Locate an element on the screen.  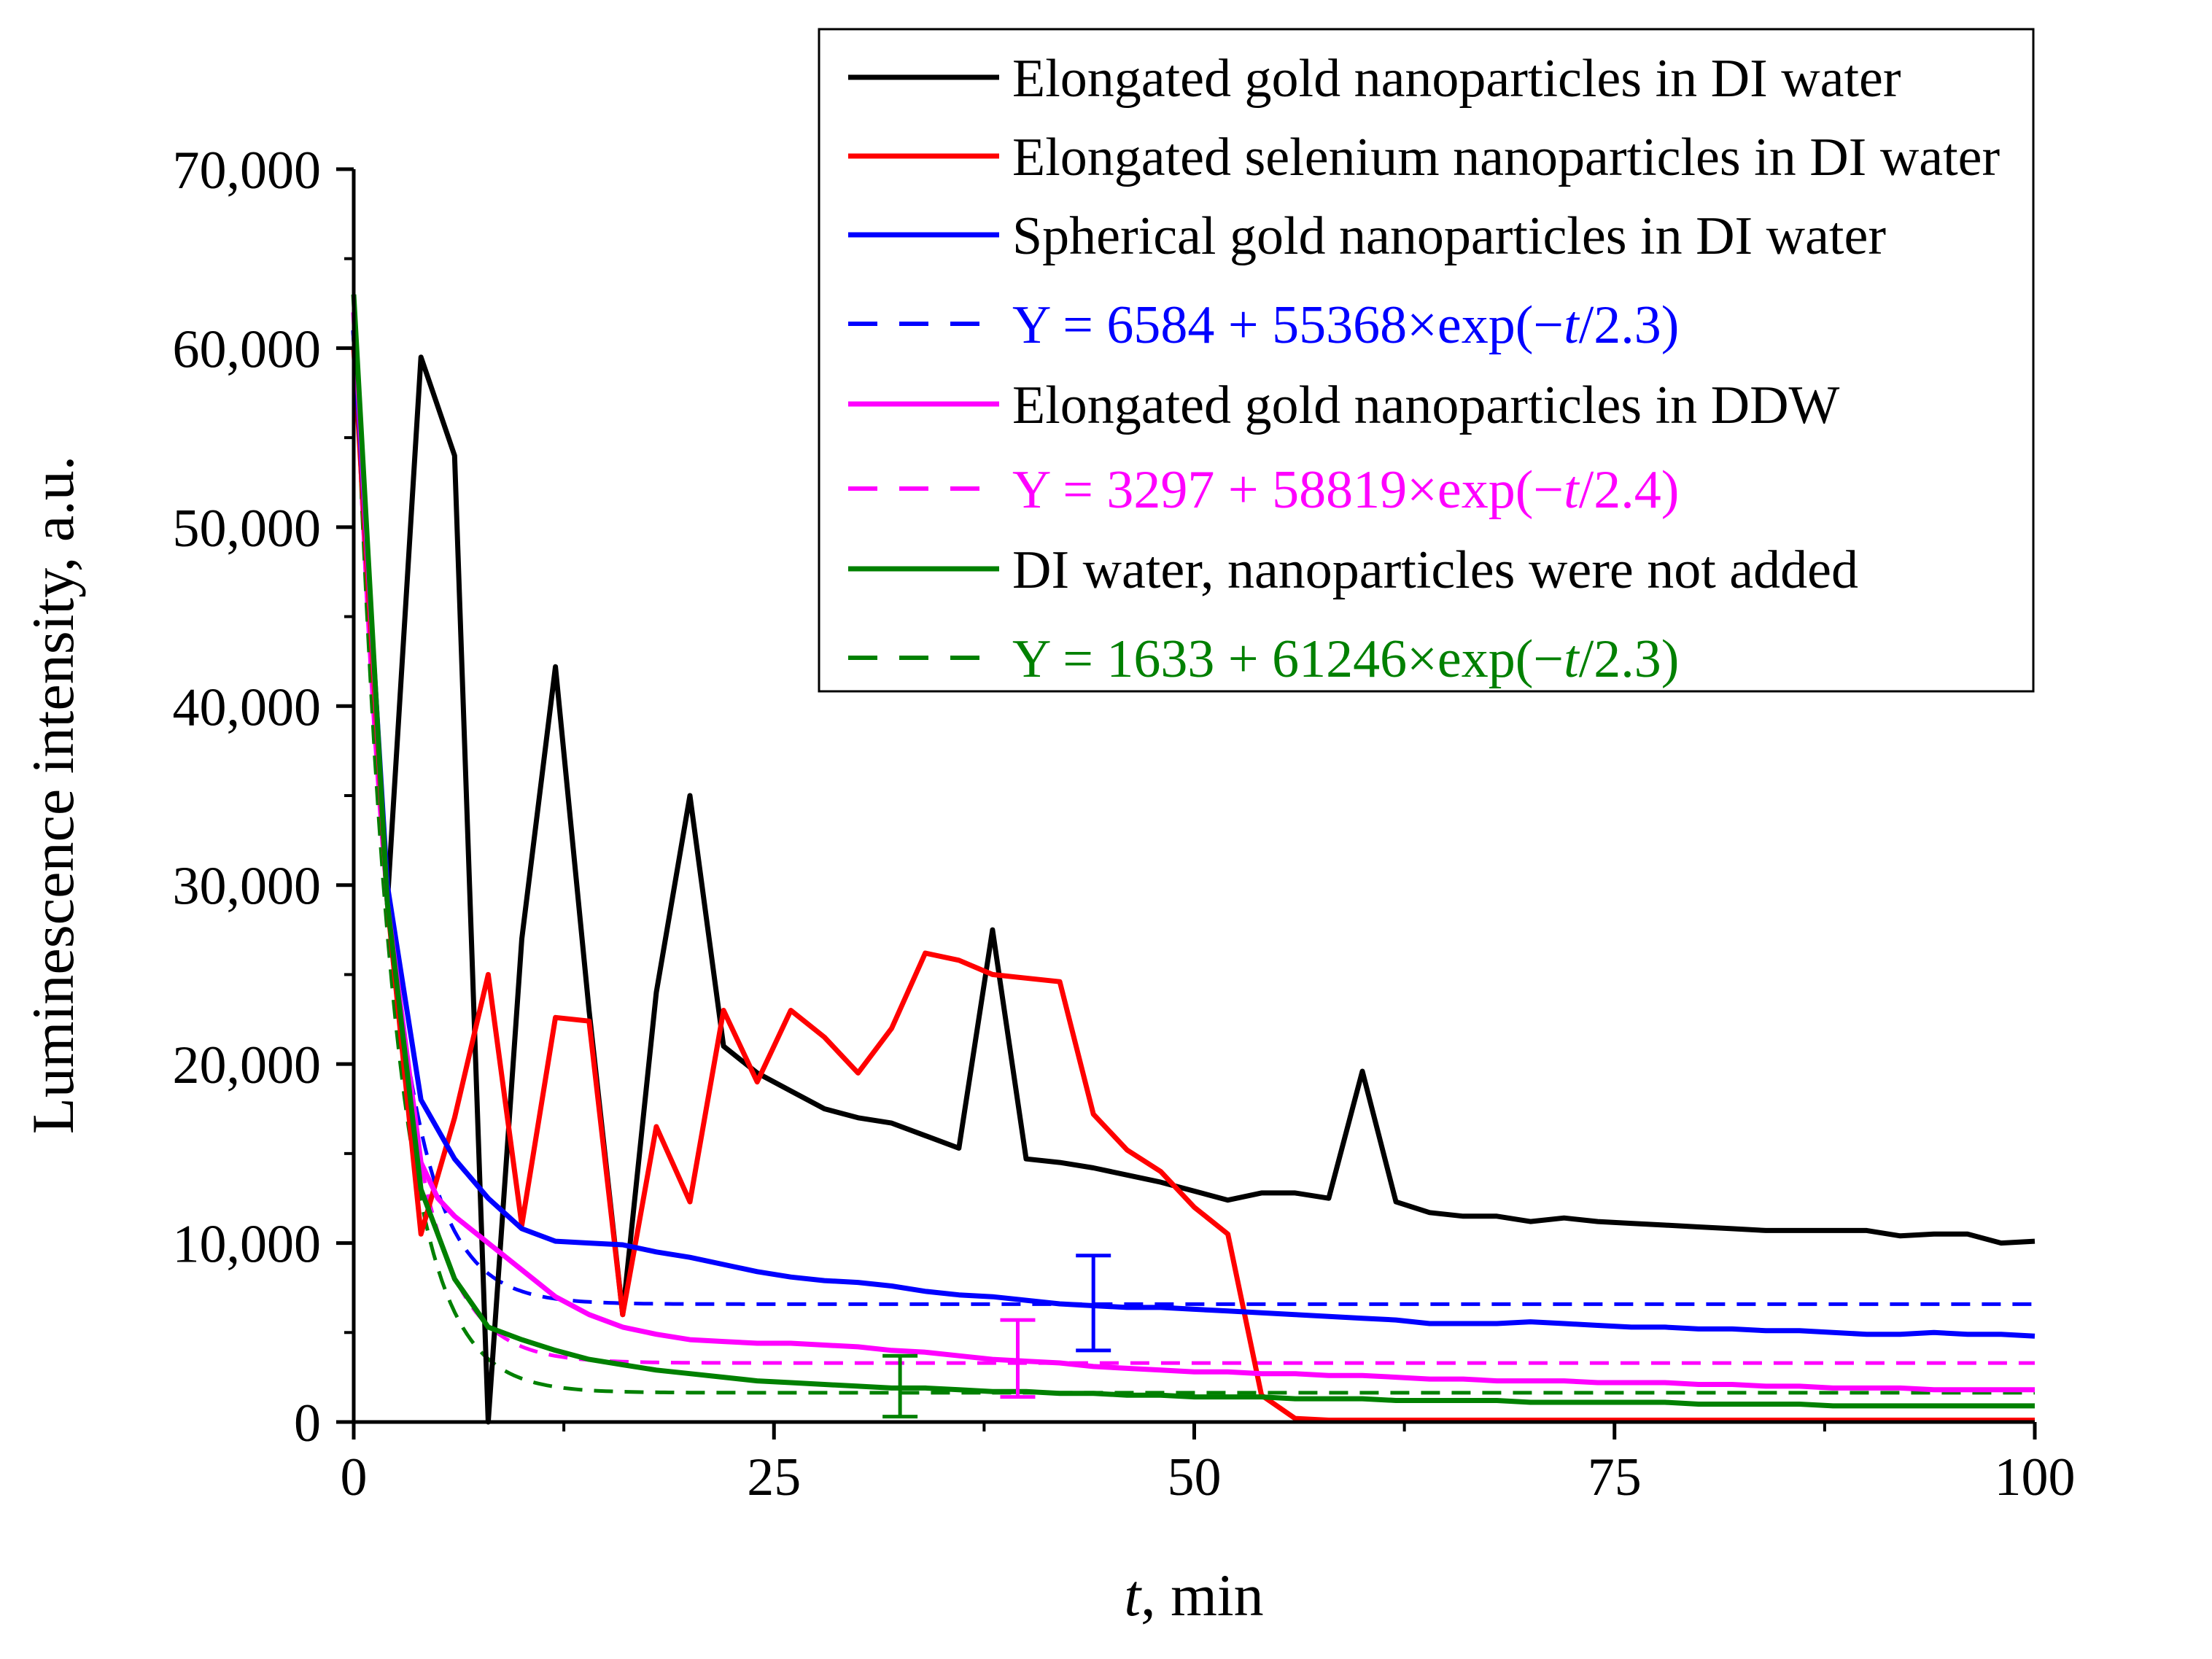
legend-entry: Spherical gold nanoparticles in DI water is located at coordinates (1367, 236).